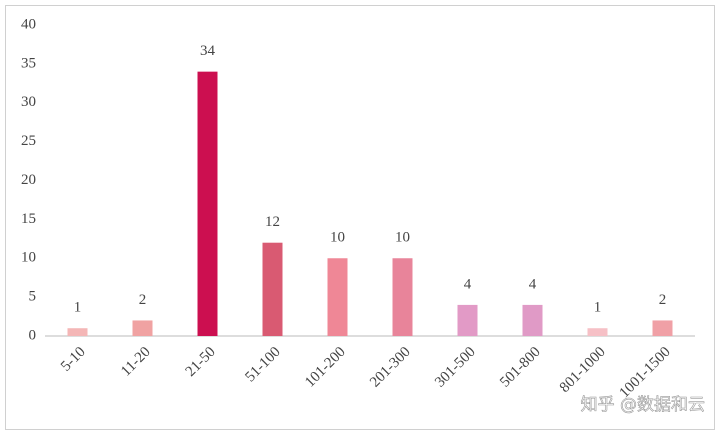  Describe the element at coordinates (272, 222) in the screenshot. I see `data-label: 12` at that location.